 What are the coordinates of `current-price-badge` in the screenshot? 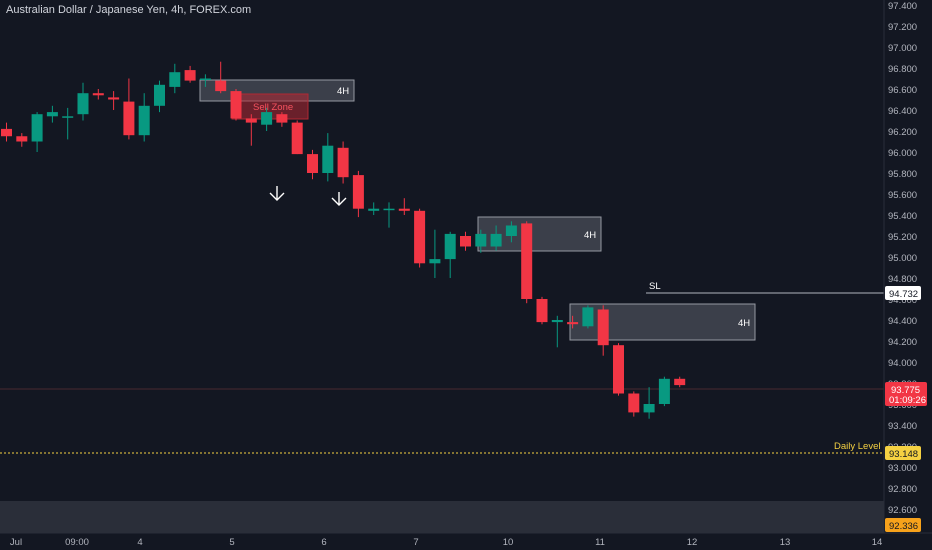 It's located at (906, 394).